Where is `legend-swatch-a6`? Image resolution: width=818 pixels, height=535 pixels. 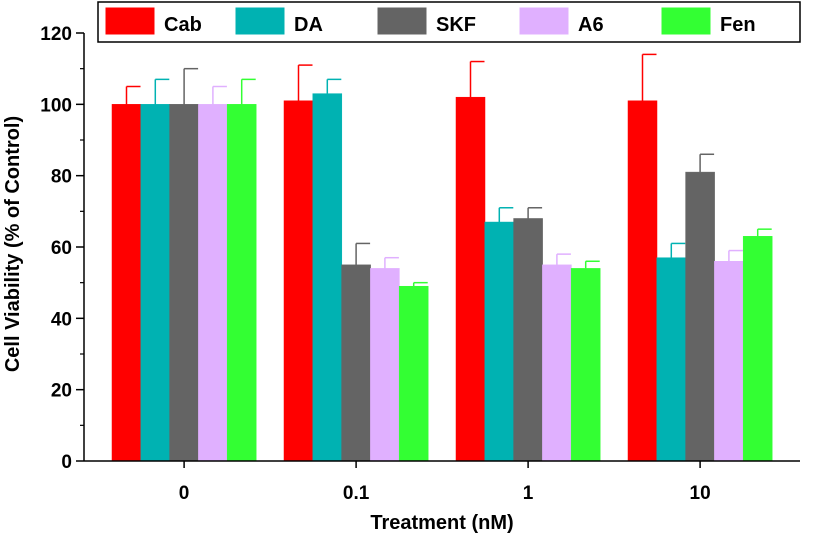 legend-swatch-a6 is located at coordinates (544, 21).